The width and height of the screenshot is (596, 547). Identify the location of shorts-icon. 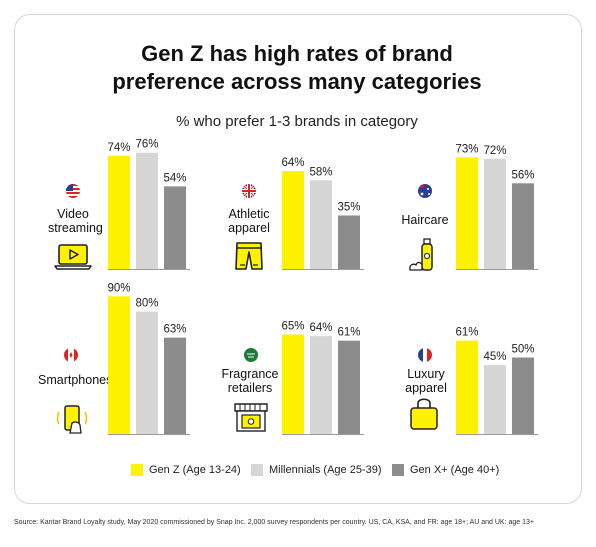
(249, 258).